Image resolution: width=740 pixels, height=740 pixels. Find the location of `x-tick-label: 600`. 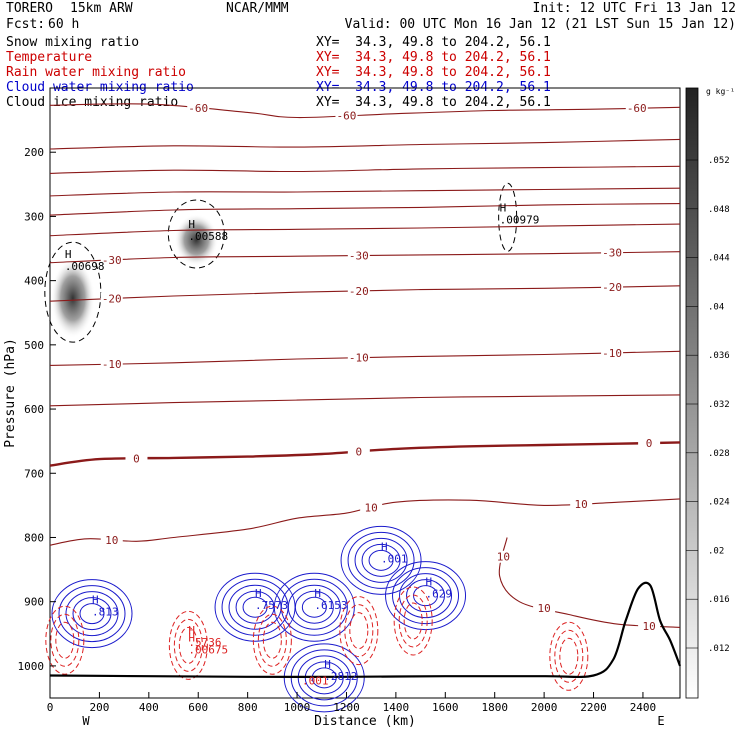

x-tick-label: 600 is located at coordinates (198, 707).